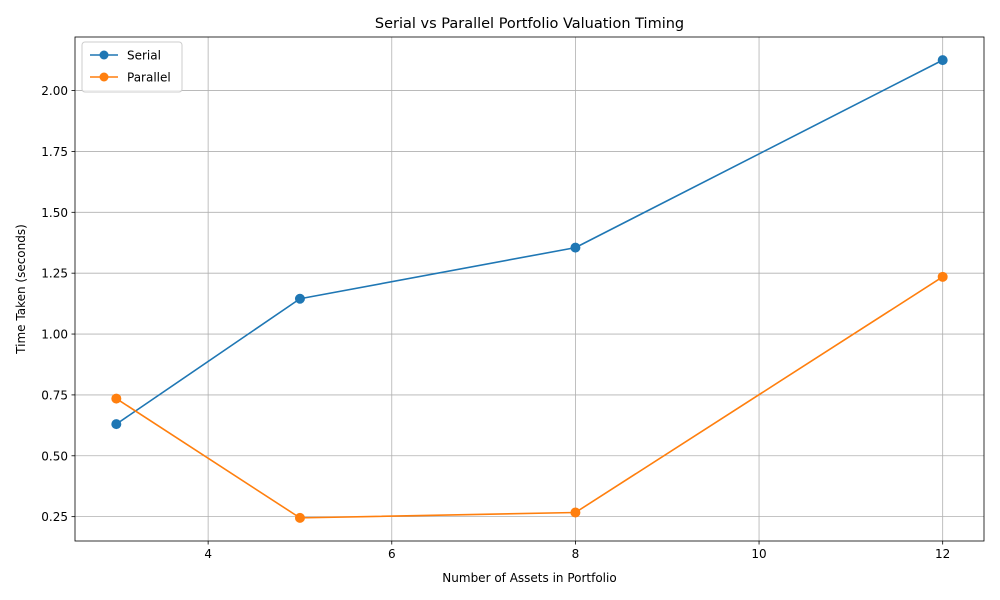 Image resolution: width=1000 pixels, height=600 pixels. Describe the element at coordinates (144, 56) in the screenshot. I see `legend-label: Serial` at that location.